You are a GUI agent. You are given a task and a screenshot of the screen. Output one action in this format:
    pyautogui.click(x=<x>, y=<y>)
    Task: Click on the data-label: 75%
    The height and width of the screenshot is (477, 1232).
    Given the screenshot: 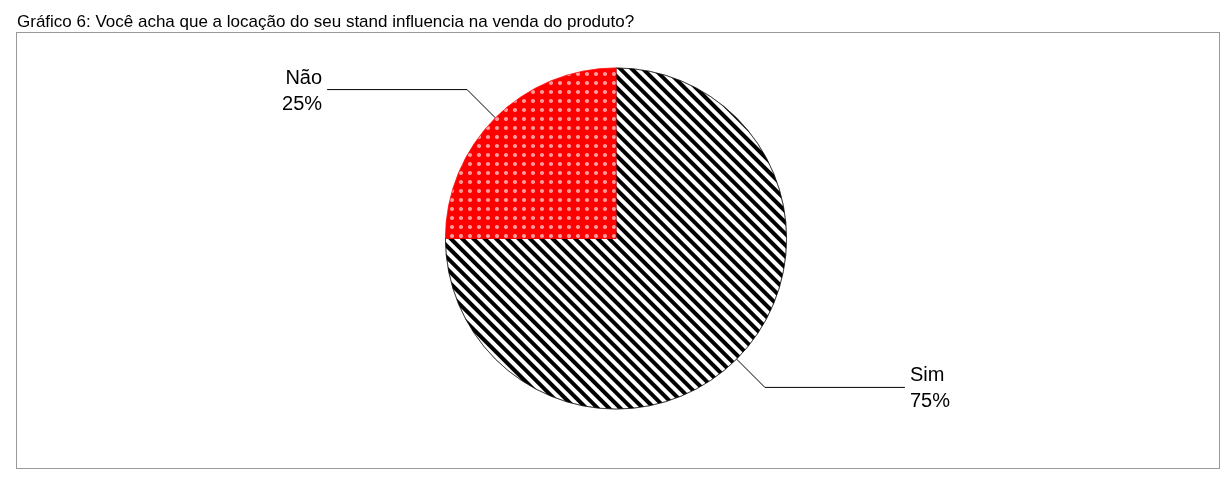 What is the action you would take?
    pyautogui.click(x=930, y=400)
    